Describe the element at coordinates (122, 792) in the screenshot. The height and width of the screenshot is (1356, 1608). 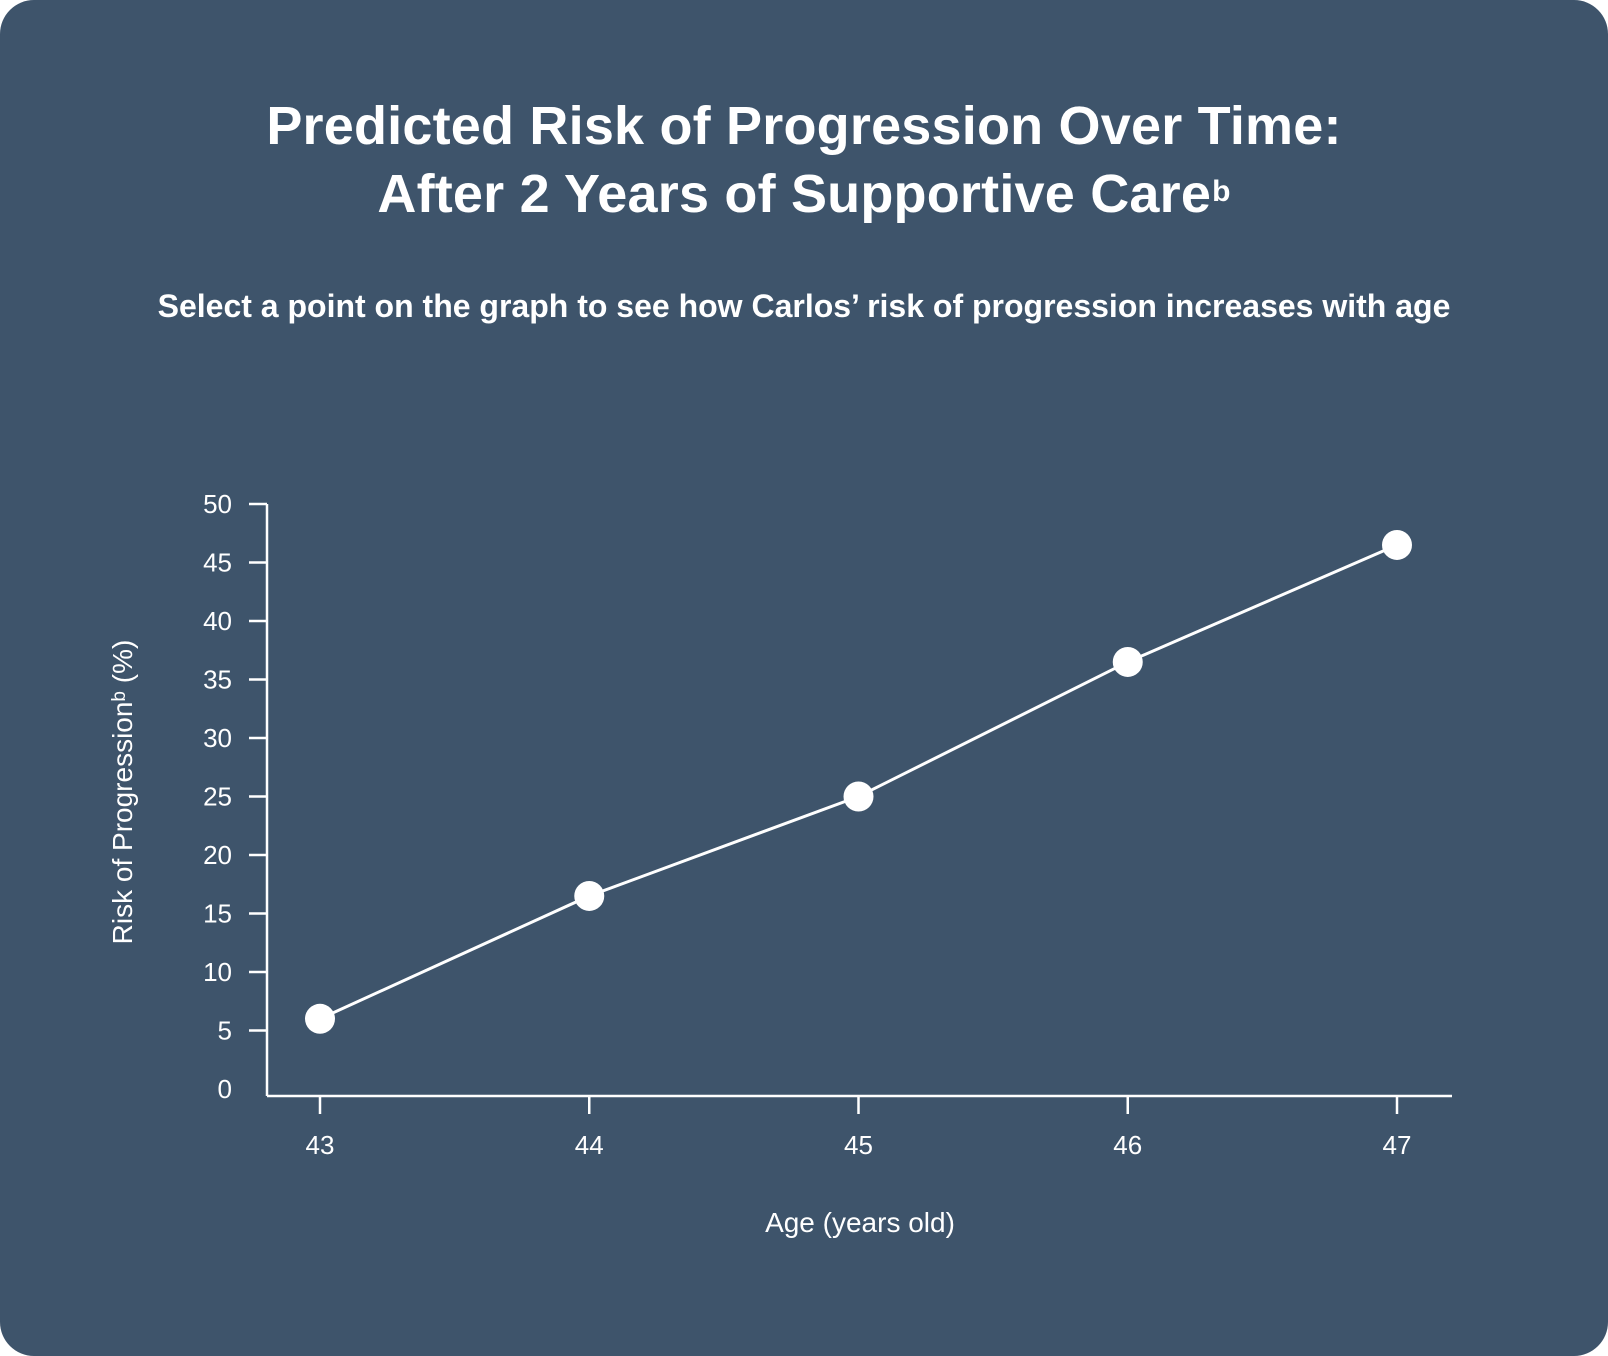
I see `y-axis-title: Risk of Progressionᵇ (%)` at that location.